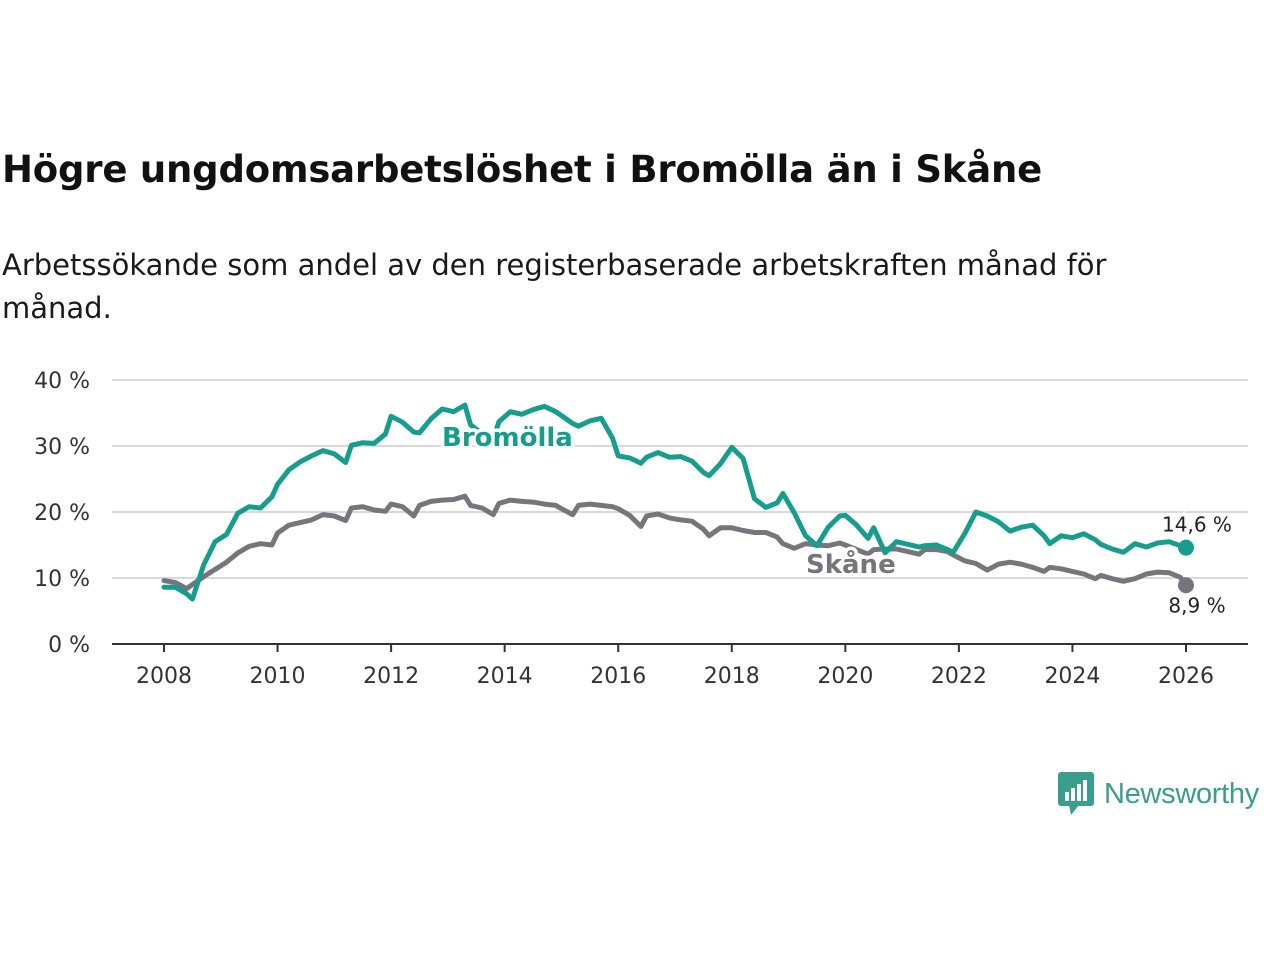  What do you see at coordinates (675, 542) in the screenshot?
I see `series-line-skane` at bounding box center [675, 542].